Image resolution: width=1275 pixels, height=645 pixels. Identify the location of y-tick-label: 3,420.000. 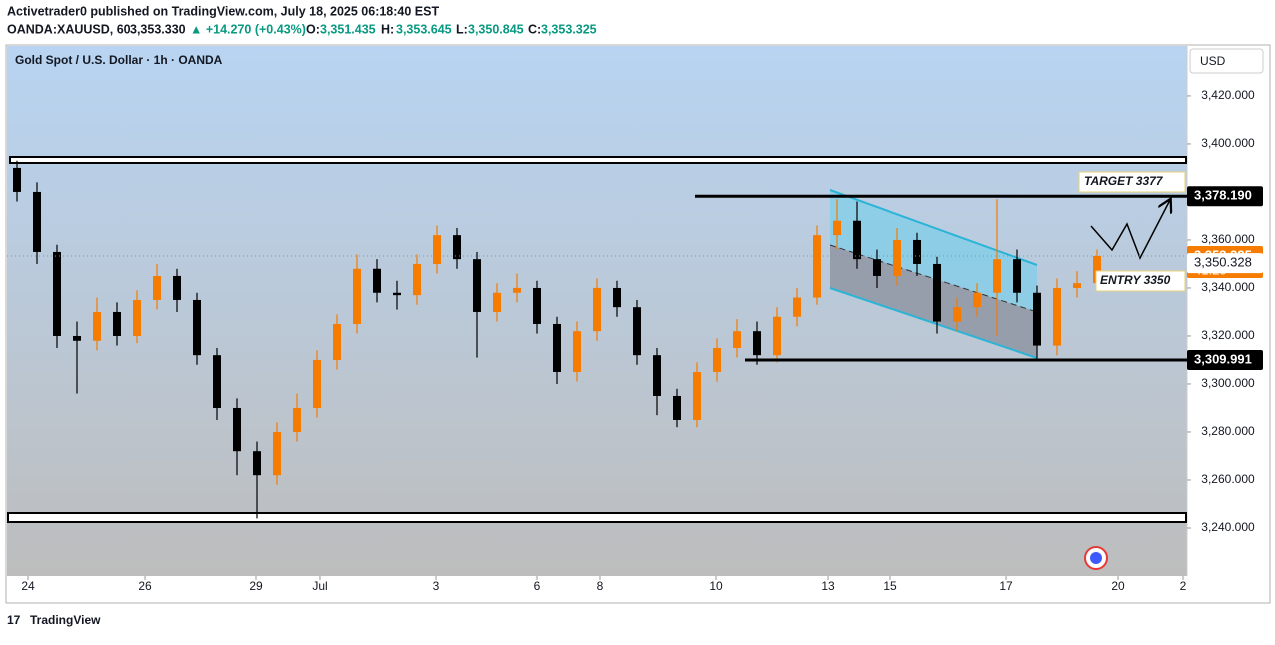
(1228, 95).